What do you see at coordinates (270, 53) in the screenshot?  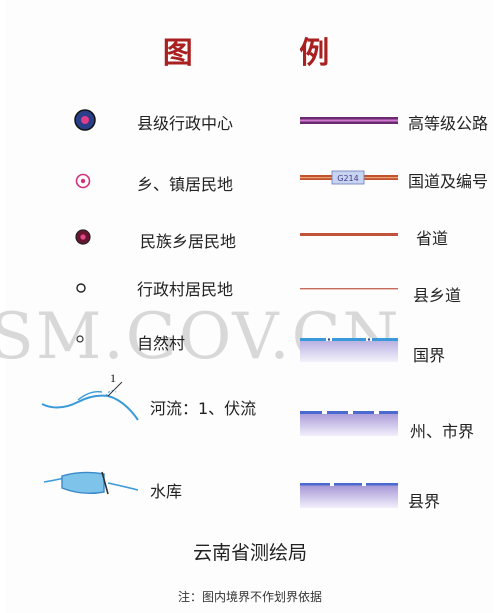 I see `legend-title: 图 例` at bounding box center [270, 53].